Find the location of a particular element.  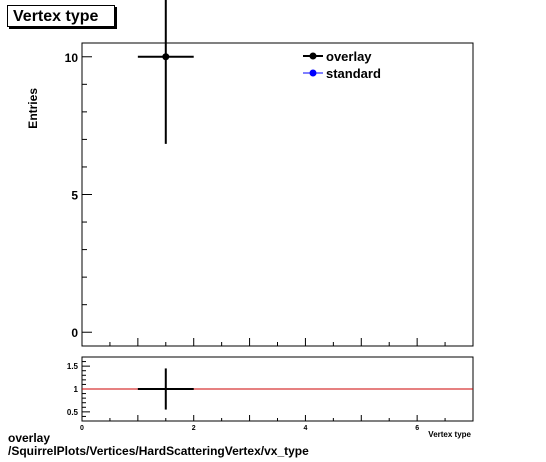

legend-label-overlay: overlay is located at coordinates (349, 56).